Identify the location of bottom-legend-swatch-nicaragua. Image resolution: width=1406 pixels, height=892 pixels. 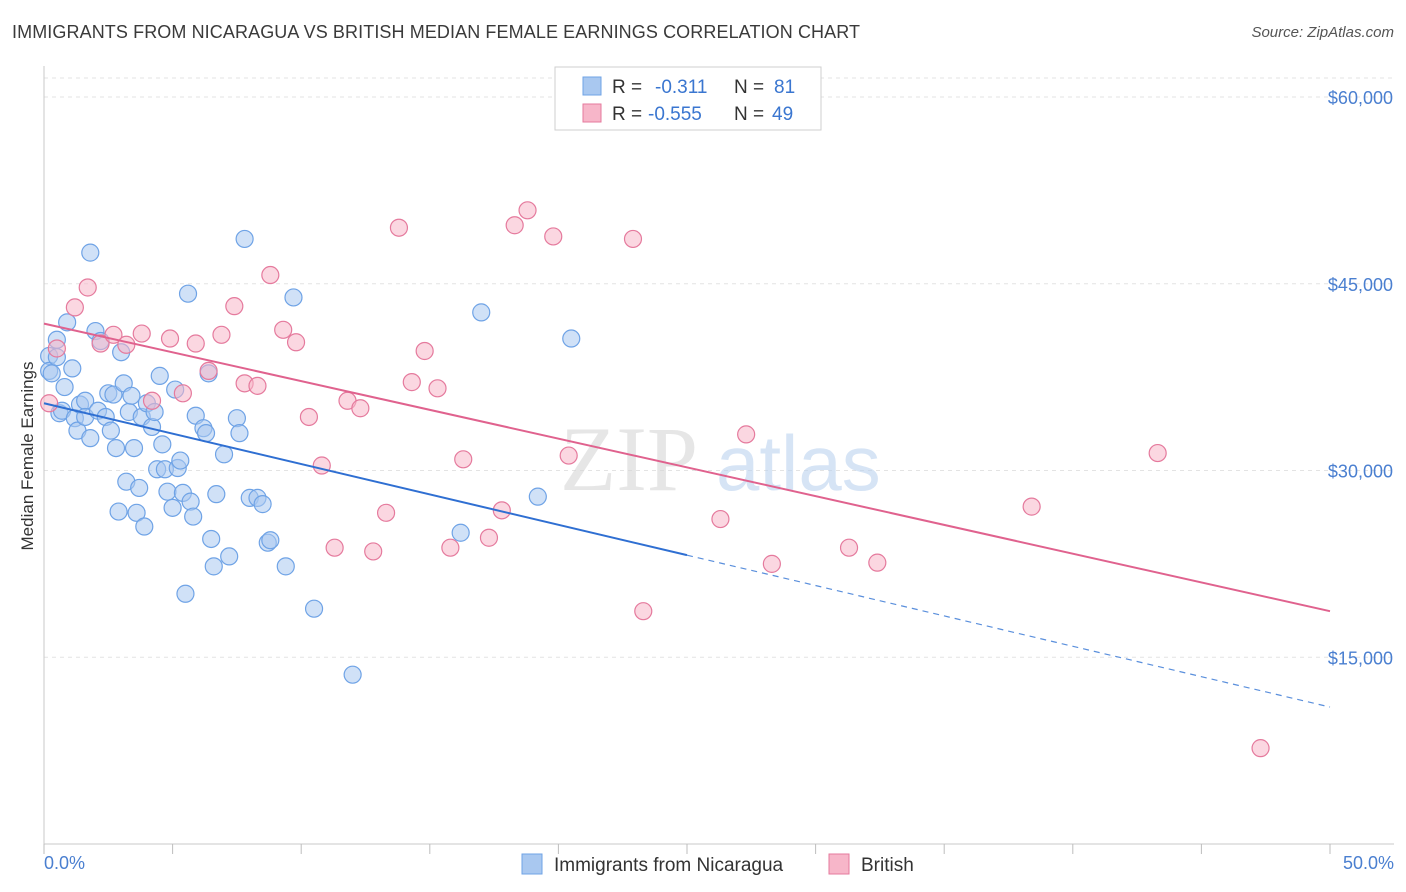
(532, 864).